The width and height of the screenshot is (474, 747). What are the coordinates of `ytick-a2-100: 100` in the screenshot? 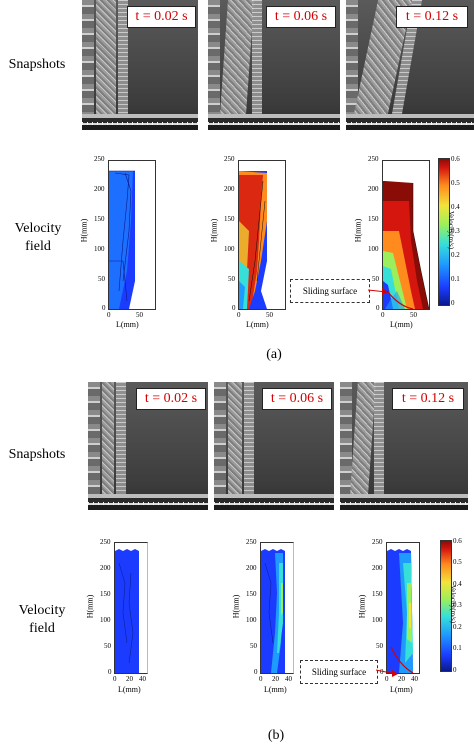 It's located at (229, 249).